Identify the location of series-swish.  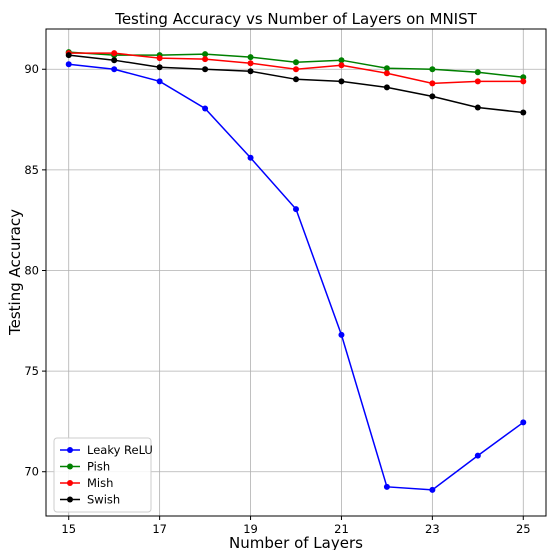
(296, 84).